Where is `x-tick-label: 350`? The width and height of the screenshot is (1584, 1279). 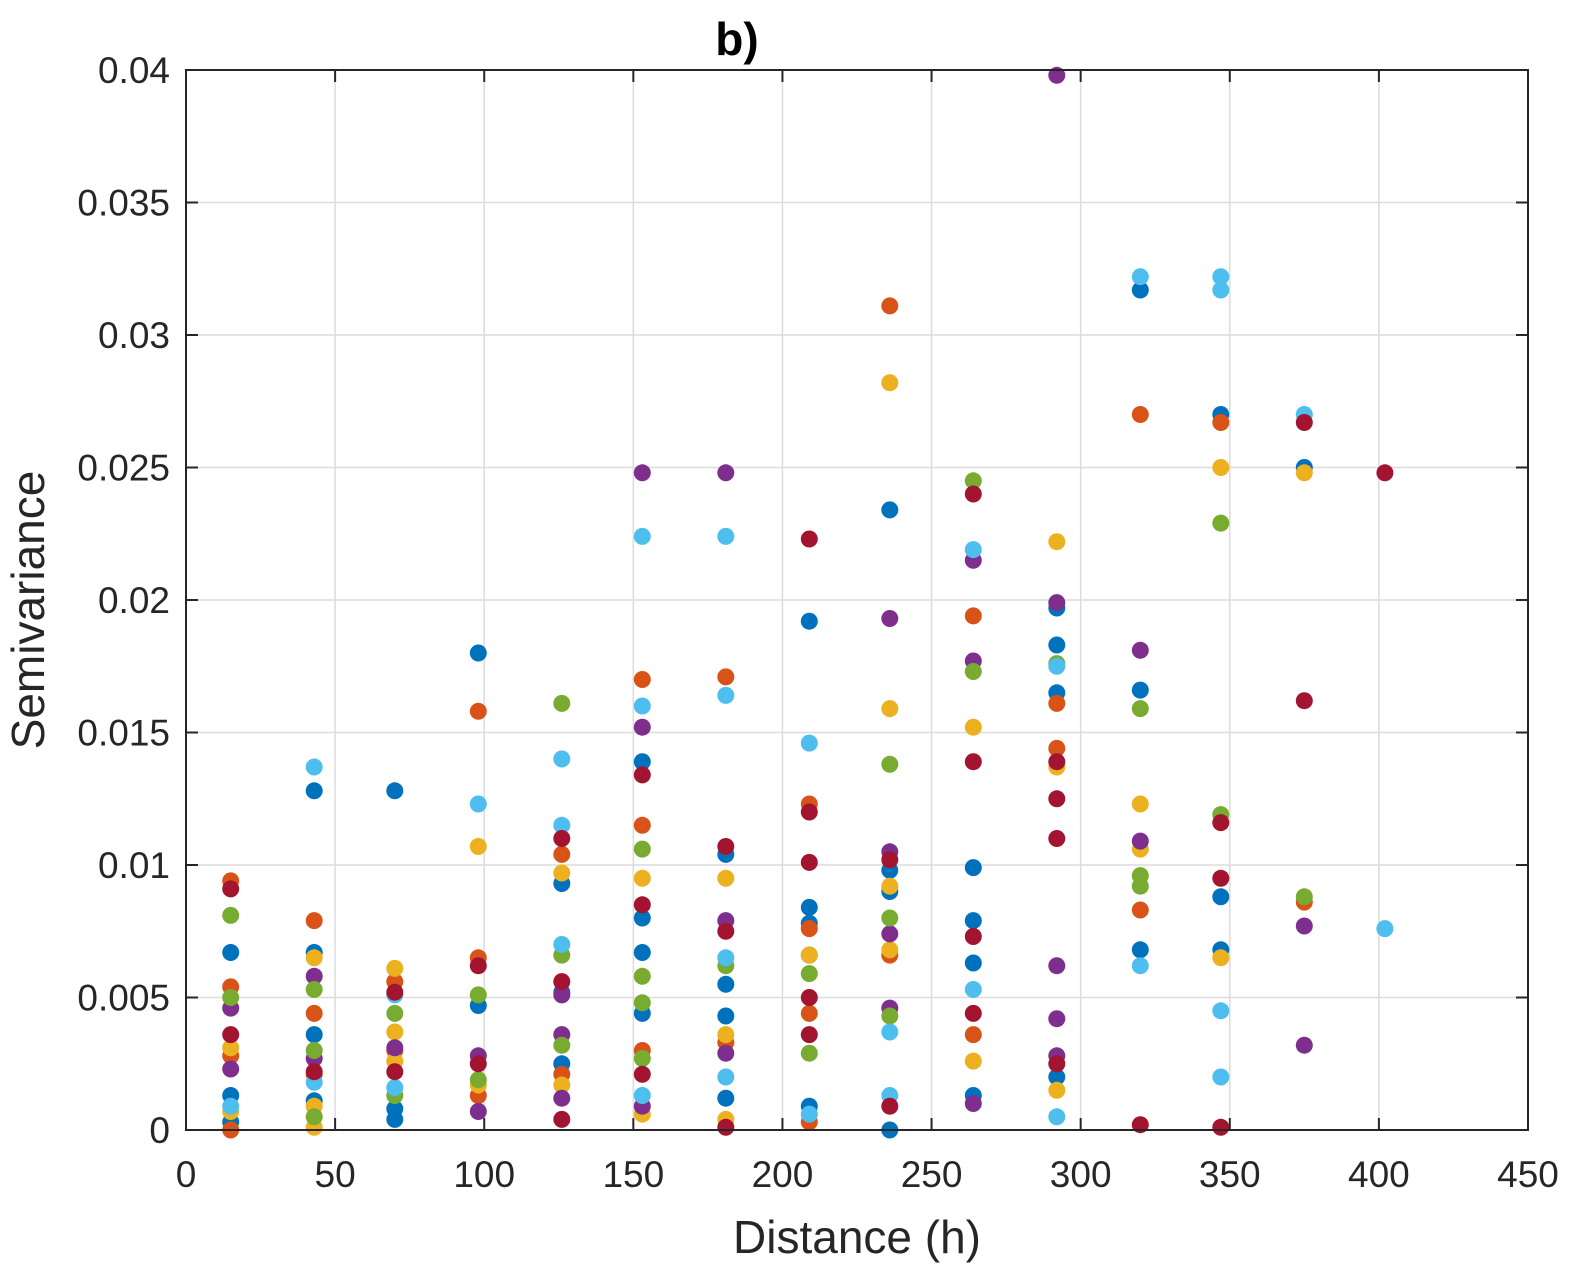 x-tick-label: 350 is located at coordinates (1230, 1174).